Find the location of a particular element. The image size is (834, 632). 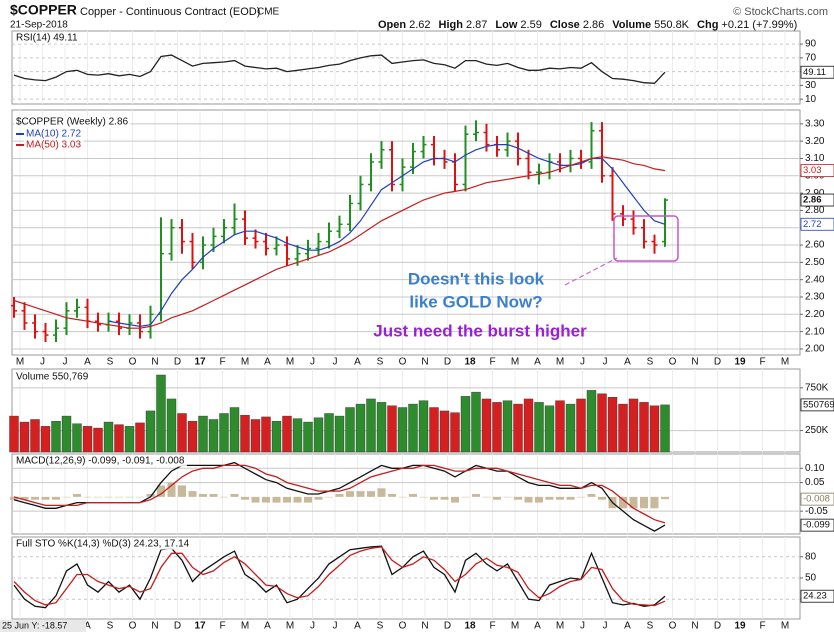

x-tick-label: S is located at coordinates (110, 362).